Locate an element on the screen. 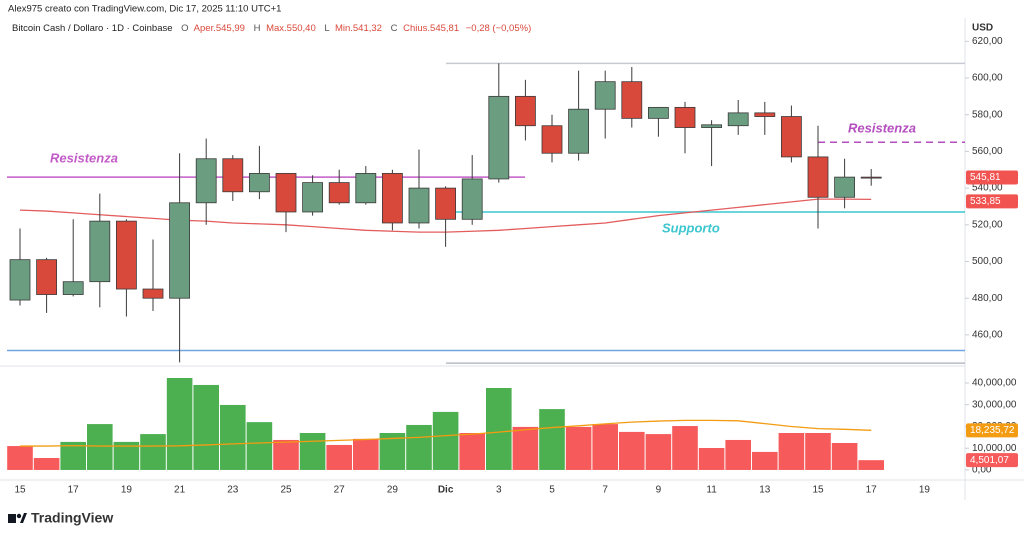 The height and width of the screenshot is (539, 1024). brand: TradingView is located at coordinates (72, 518).